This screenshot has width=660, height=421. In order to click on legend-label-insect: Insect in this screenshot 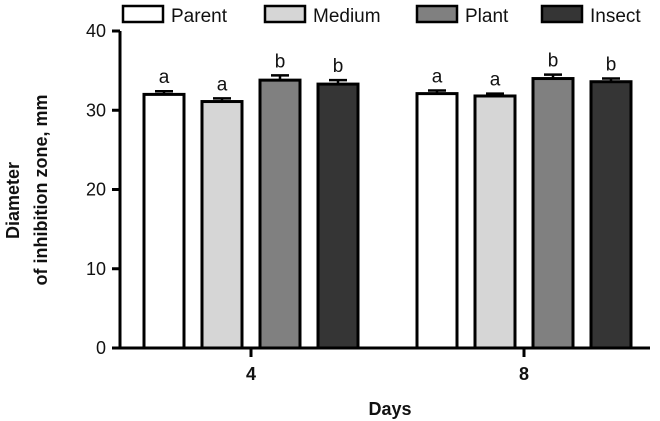, I will do `click(615, 16)`.